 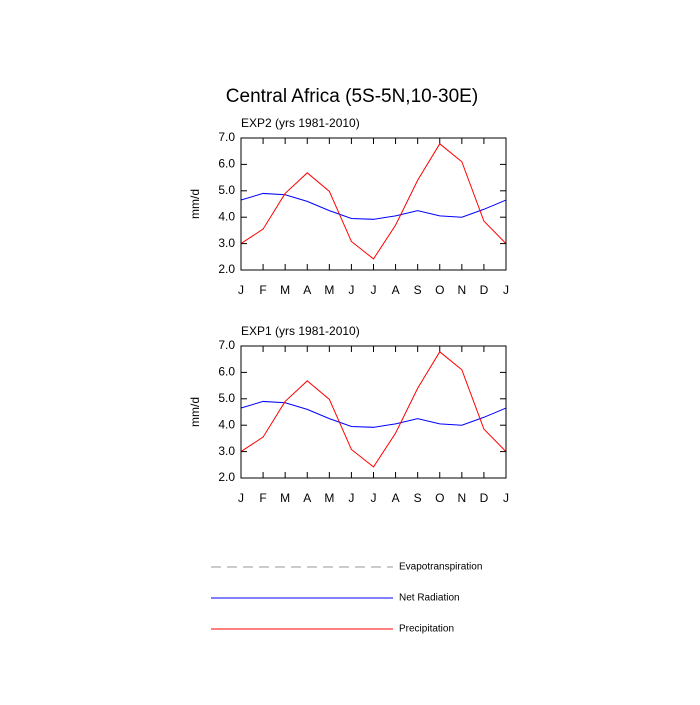 What do you see at coordinates (426, 629) in the screenshot?
I see `legend-label: Precipitation` at bounding box center [426, 629].